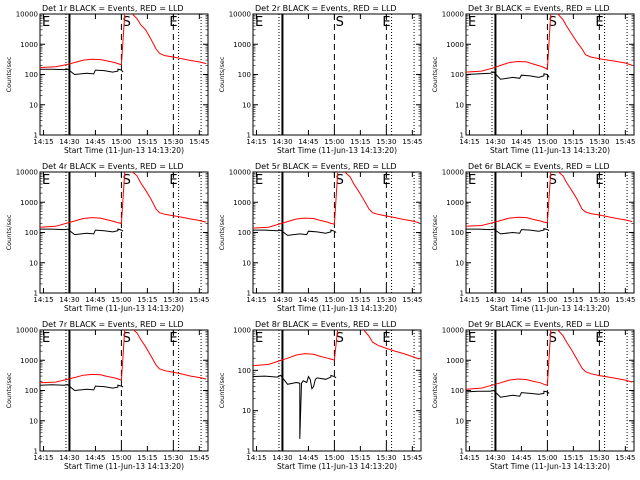 This screenshot has width=640, height=480. I want to click on panel-title: Det 9r BLACK = Events, RED = LLD, so click(539, 324).